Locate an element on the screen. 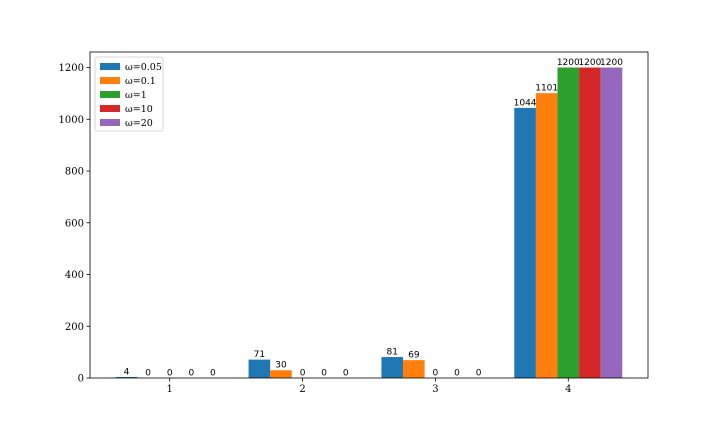  y-axis: 0 200 400 600 800 1000 1200 is located at coordinates (74, 224).